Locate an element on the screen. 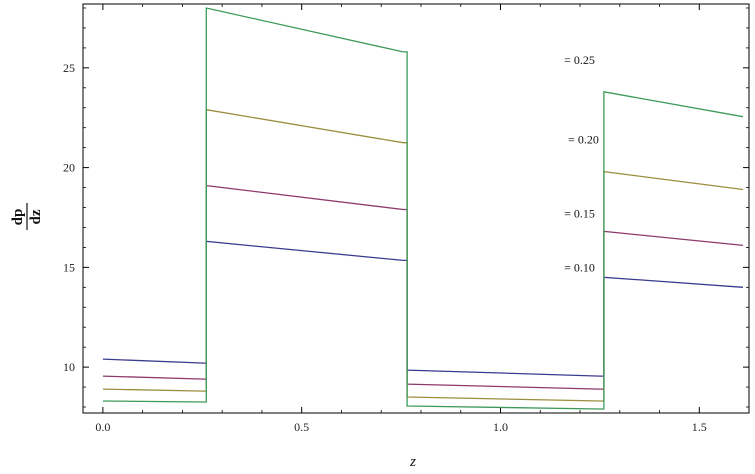  y-tick-label: 20 is located at coordinates (69, 168).